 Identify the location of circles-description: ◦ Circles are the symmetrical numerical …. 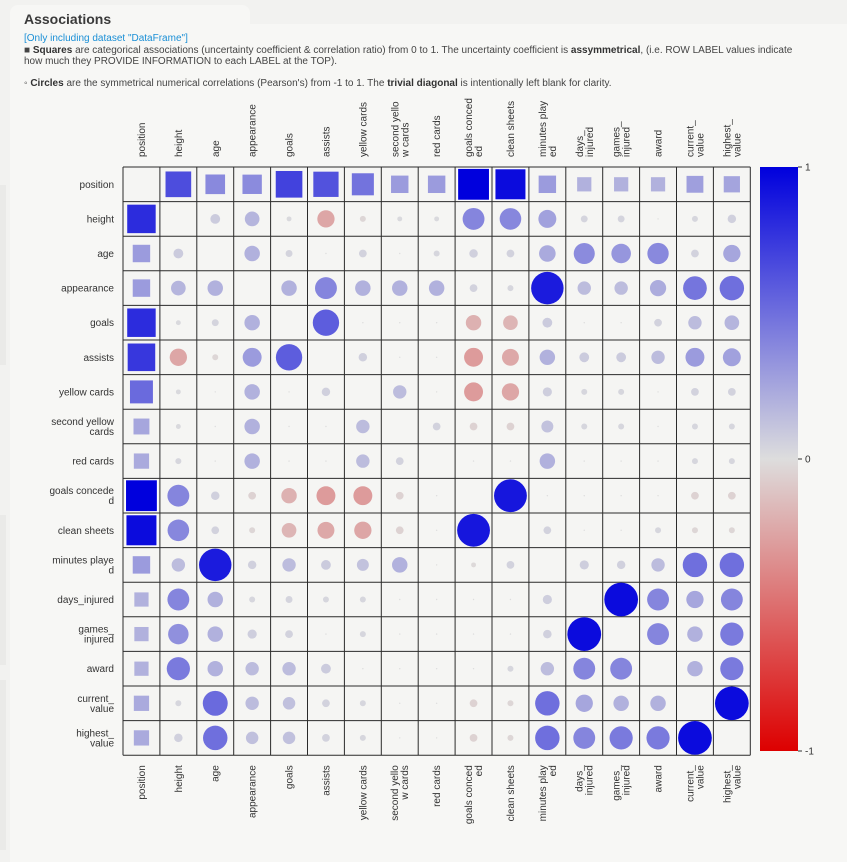
(414, 83).